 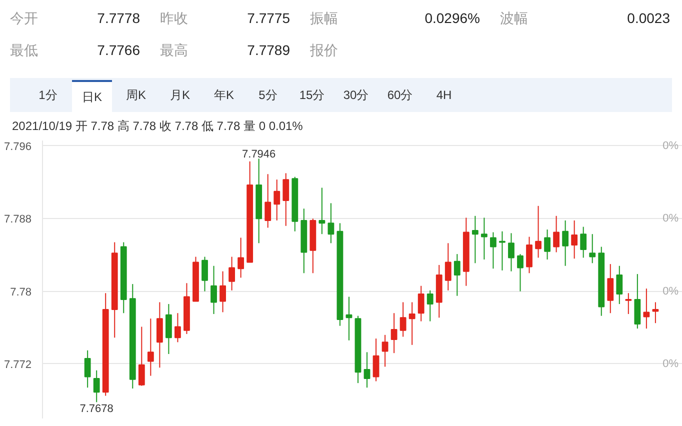 I want to click on y-tick-label: 7.772, so click(x=18, y=364).